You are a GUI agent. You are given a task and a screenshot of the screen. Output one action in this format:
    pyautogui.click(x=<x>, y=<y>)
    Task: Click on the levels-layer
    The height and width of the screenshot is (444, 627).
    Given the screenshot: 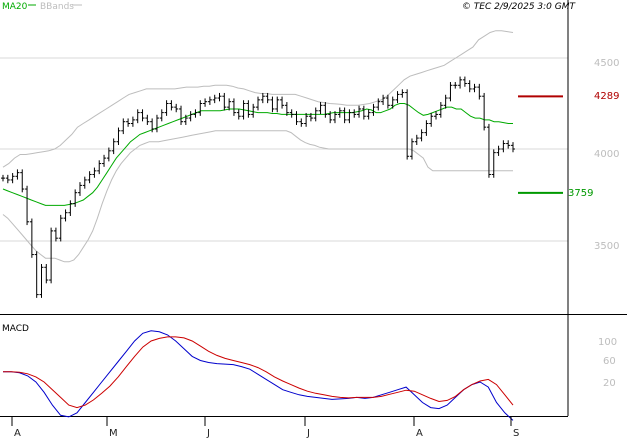 What is the action you would take?
    pyautogui.click(x=540, y=144)
    